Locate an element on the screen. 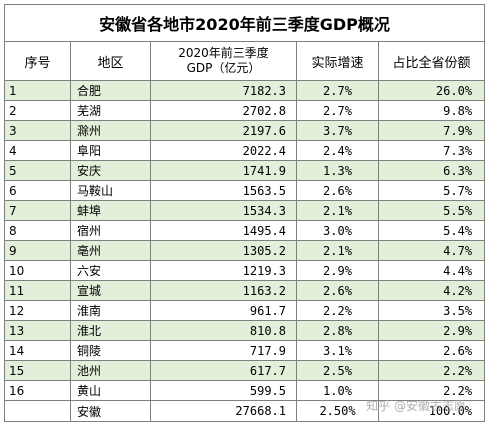 Image resolution: width=488 pixels, height=424 pixels. cell-gdp: 2702.8 is located at coordinates (223, 110).